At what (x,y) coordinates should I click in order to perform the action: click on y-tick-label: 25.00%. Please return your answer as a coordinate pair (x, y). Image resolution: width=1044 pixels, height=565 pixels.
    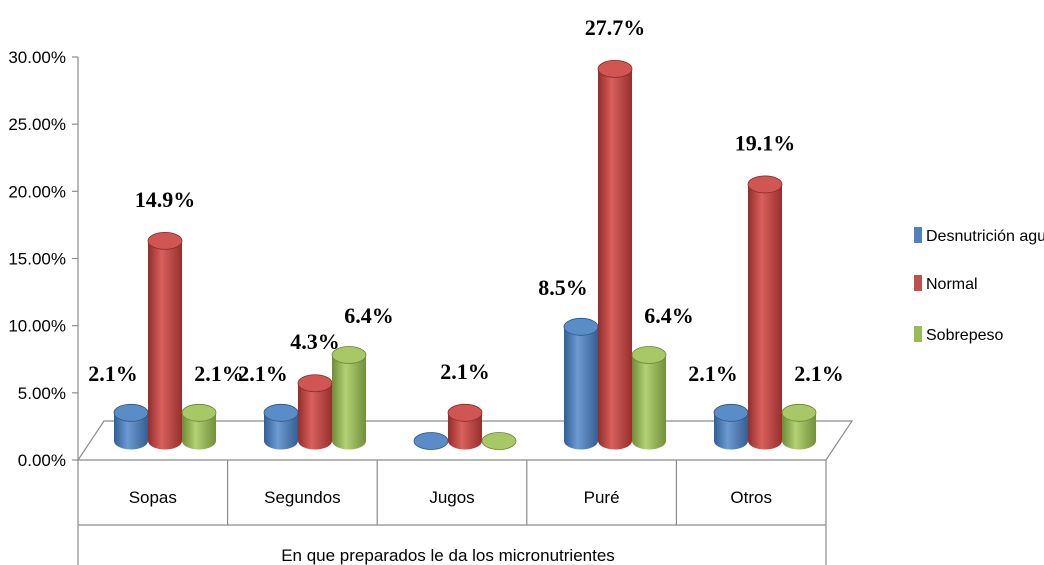
    Looking at the image, I should click on (37, 124).